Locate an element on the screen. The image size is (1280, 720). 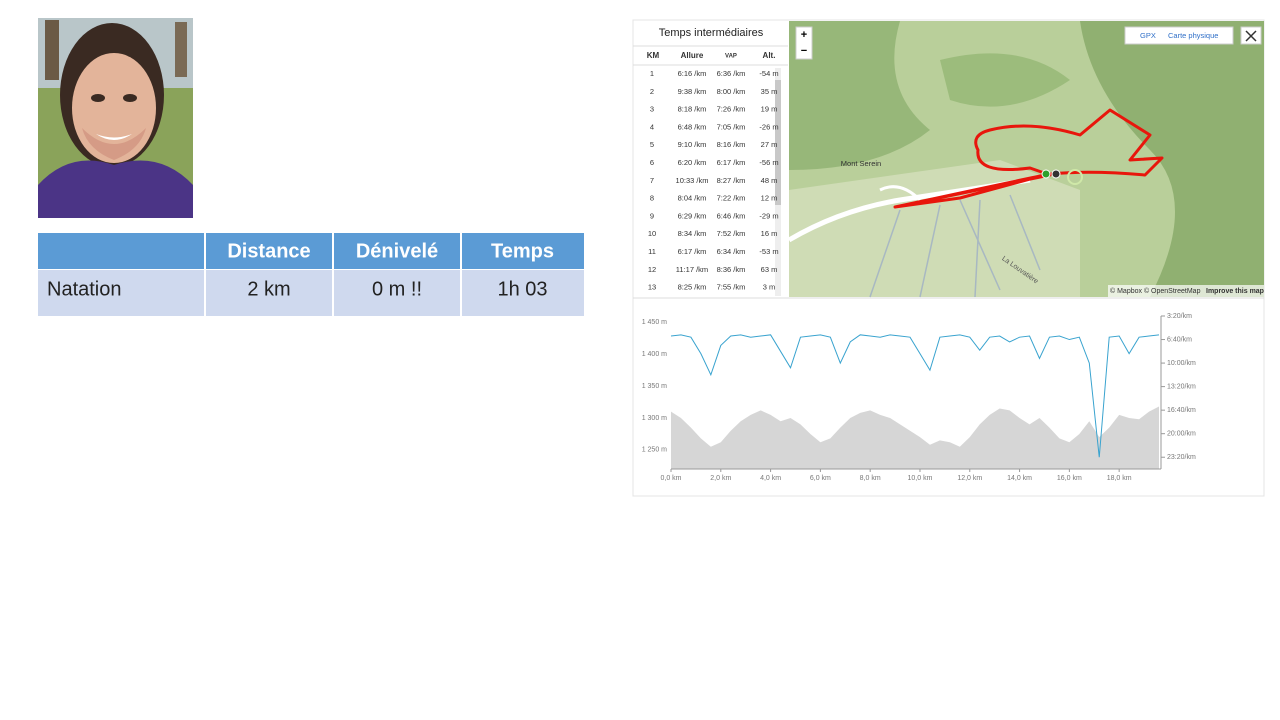
y2-tick-label: 6:40/km is located at coordinates (1179, 339).